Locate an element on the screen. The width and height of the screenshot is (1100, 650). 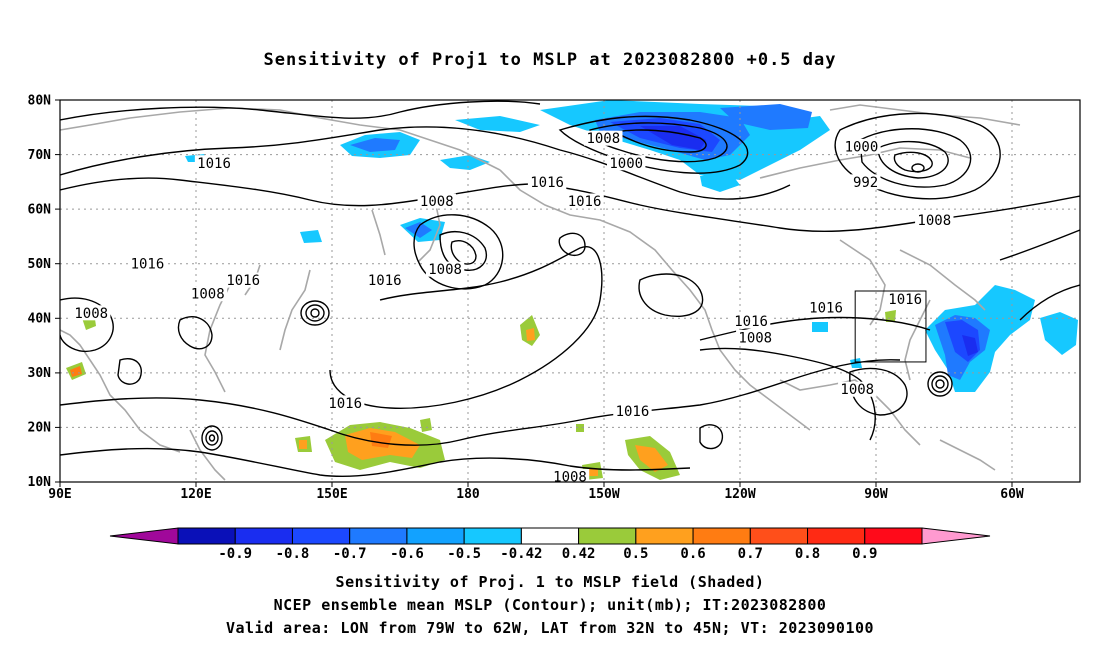
colorbar-label: -0.5 is located at coordinates (464, 554).